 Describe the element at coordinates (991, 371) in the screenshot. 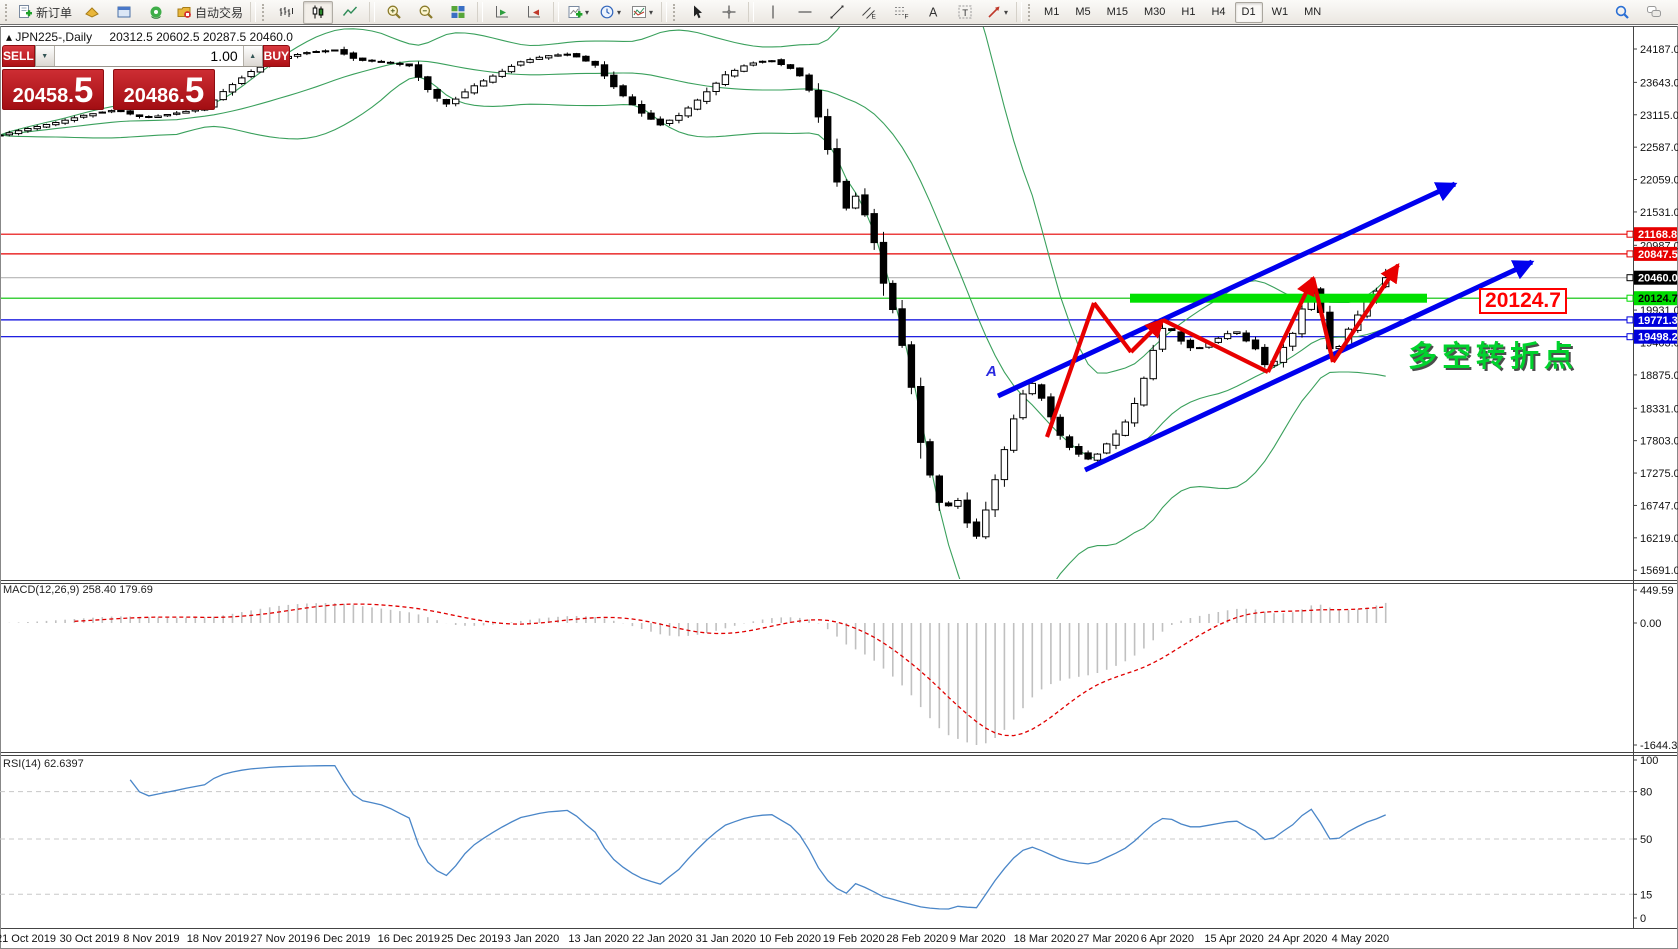

I see `arrow-marker-a: A` at that location.